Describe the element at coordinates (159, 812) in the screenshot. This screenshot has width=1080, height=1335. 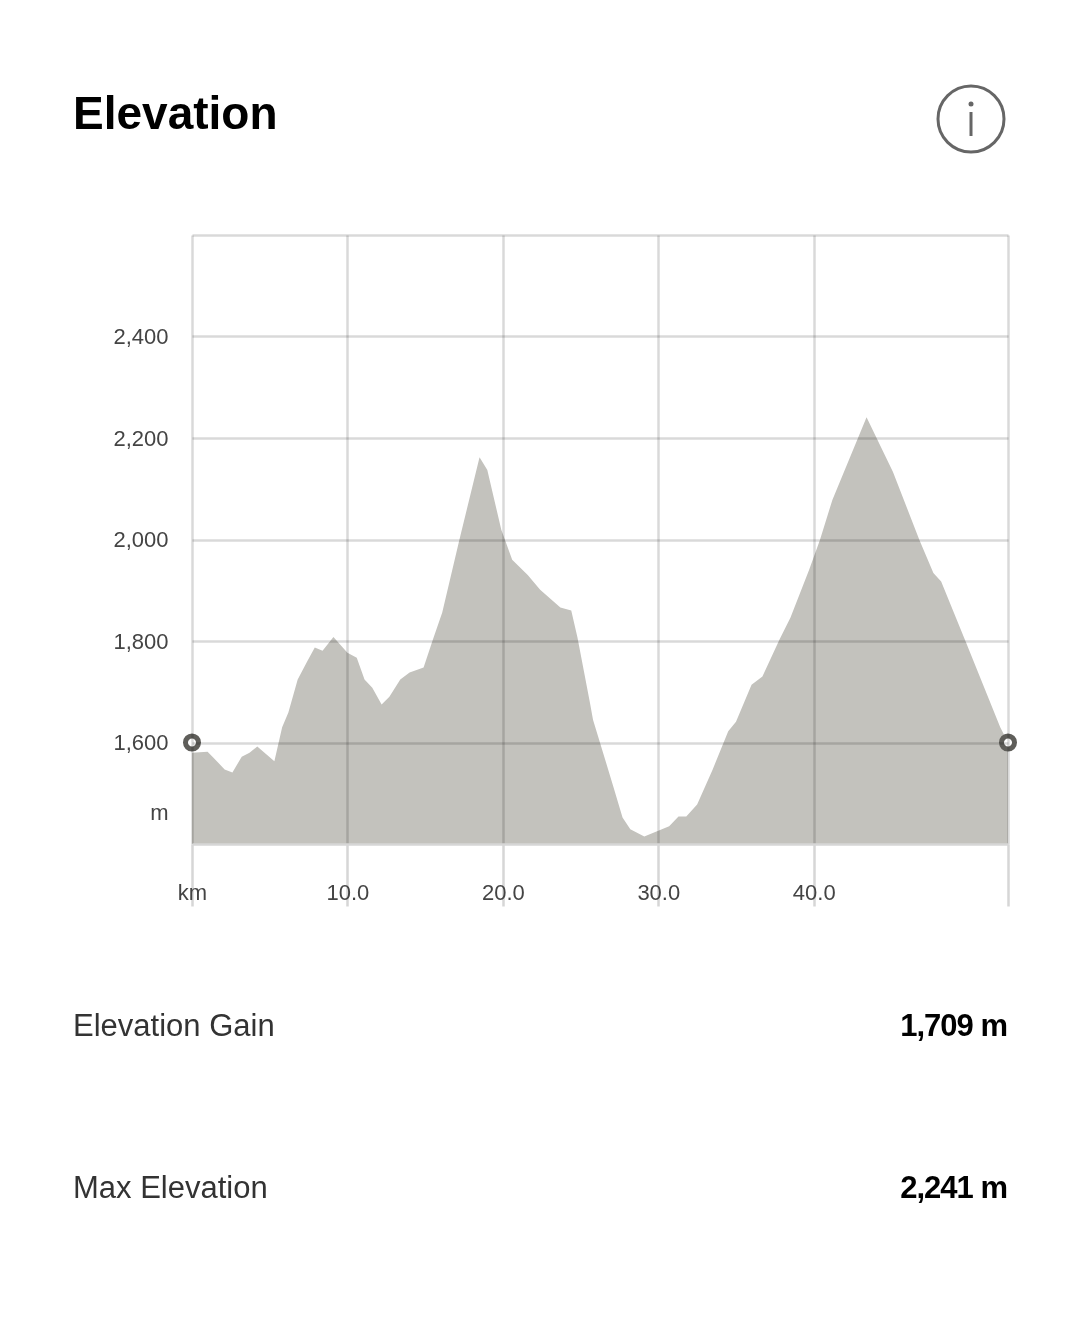
I see `y-axis-title: m` at that location.